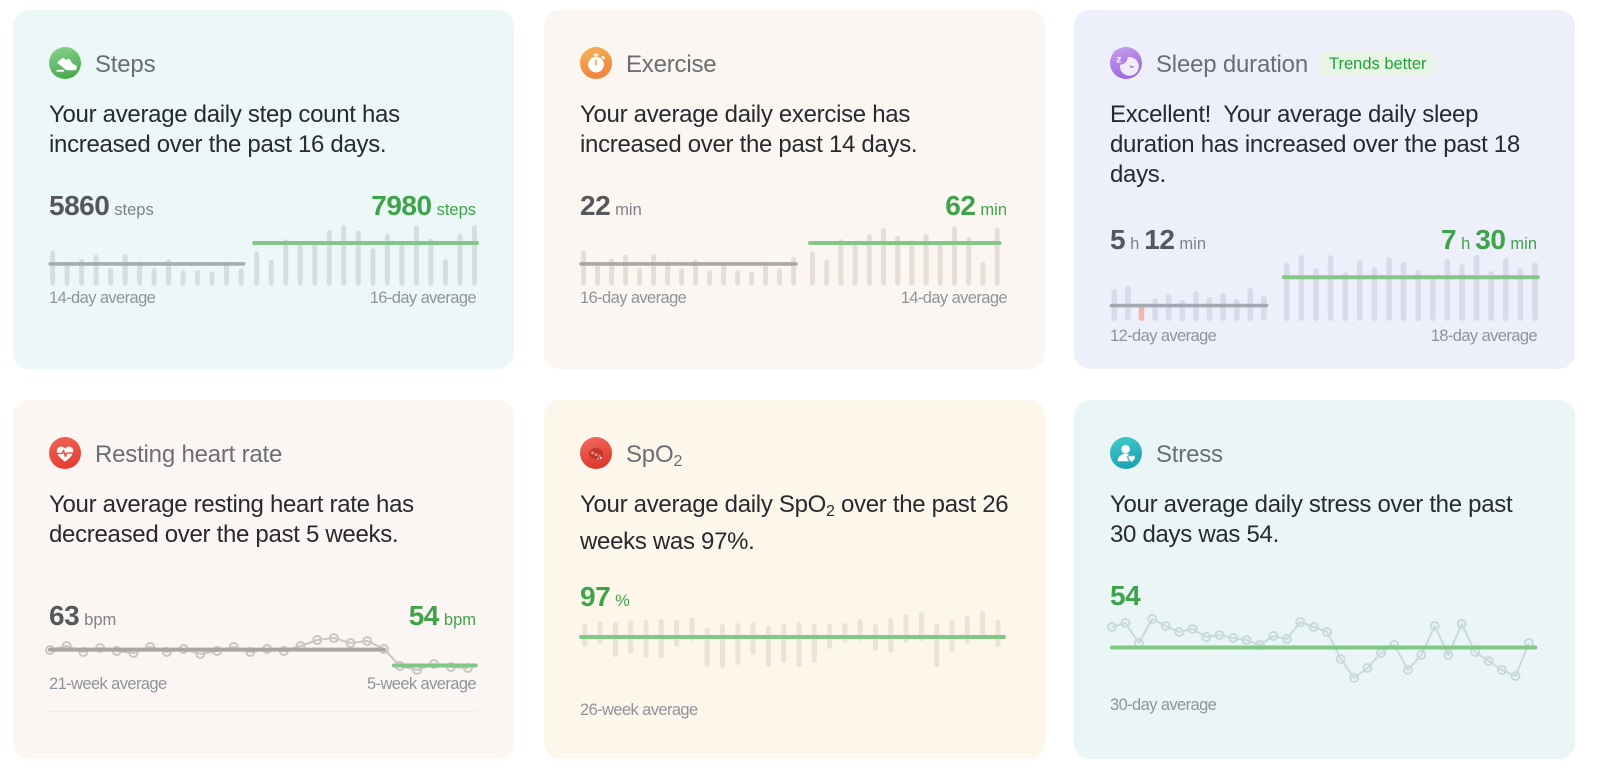 The height and width of the screenshot is (773, 1597). What do you see at coordinates (1118, 60) in the screenshot?
I see `svg-text: z` at bounding box center [1118, 60].